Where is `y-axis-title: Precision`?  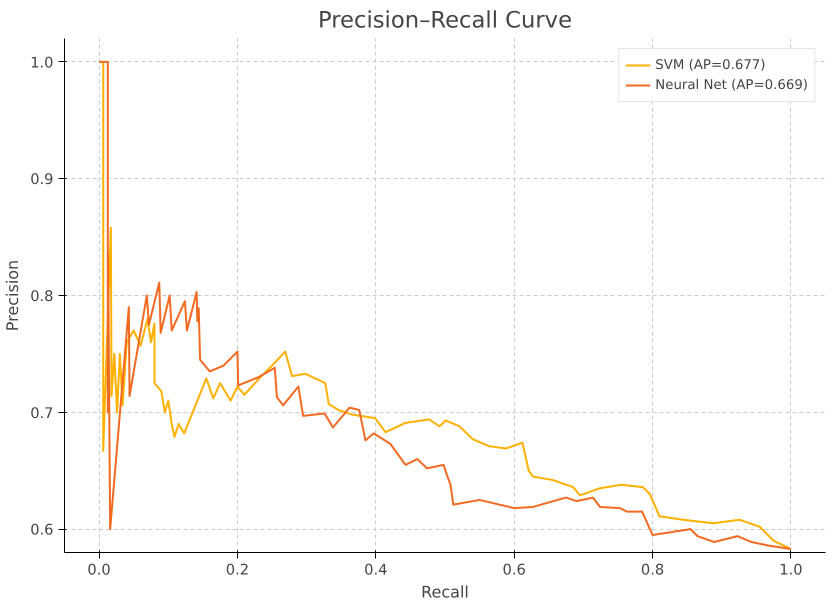 y-axis-title: Precision is located at coordinates (12, 296).